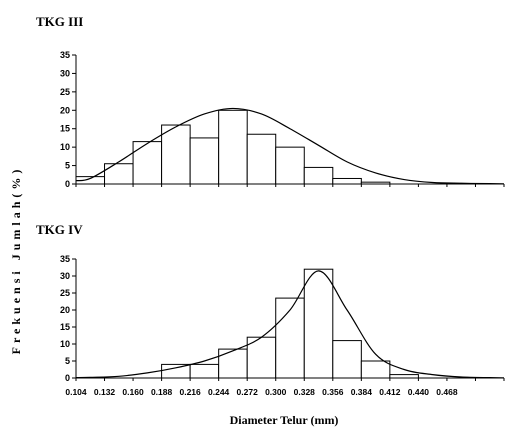 This screenshot has width=506, height=430. Describe the element at coordinates (59, 21) in the screenshot. I see `panel-title-tkg-iii: TKG III` at that location.